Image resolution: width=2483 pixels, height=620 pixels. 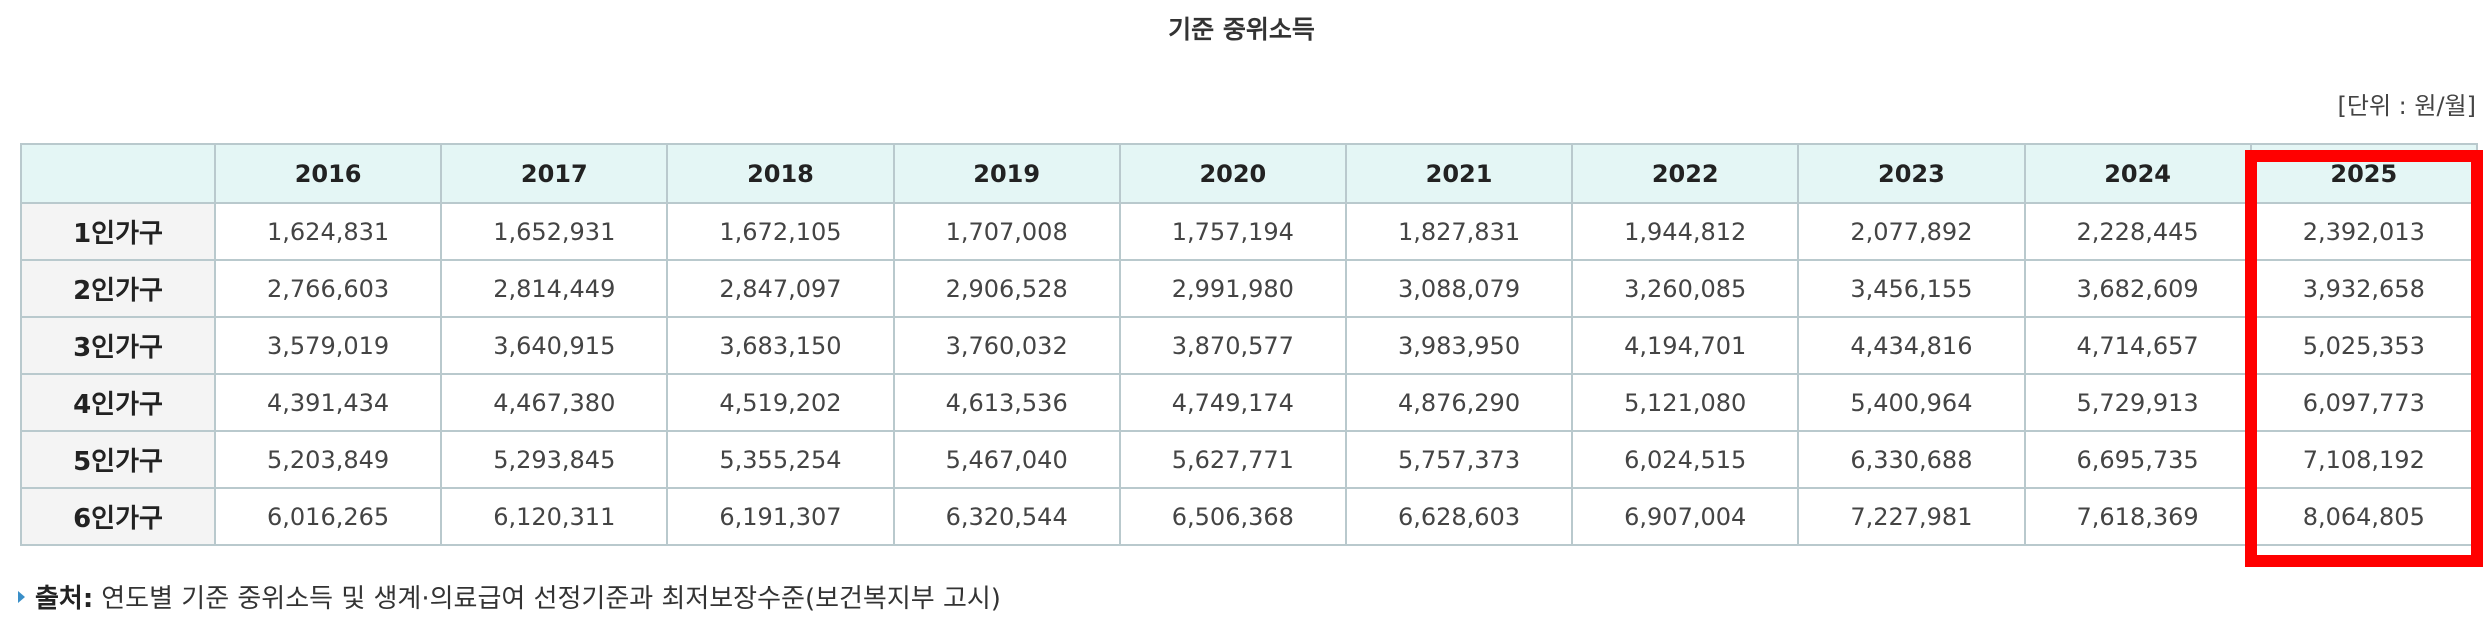 What do you see at coordinates (1685, 459) in the screenshot?
I see `table-cell: 6,024,515` at bounding box center [1685, 459].